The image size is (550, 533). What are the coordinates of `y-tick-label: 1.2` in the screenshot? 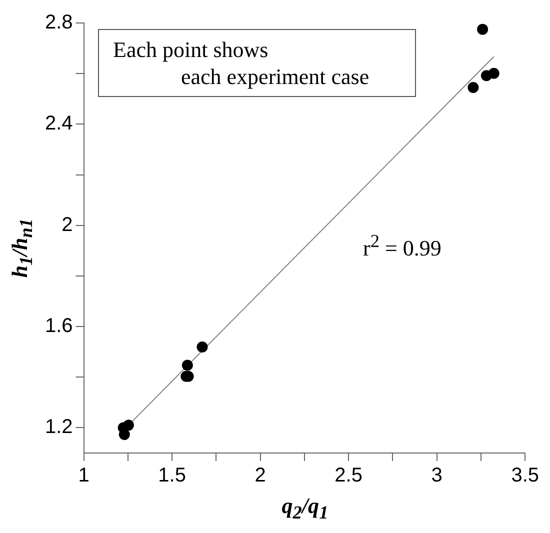 It's located at (58, 427).